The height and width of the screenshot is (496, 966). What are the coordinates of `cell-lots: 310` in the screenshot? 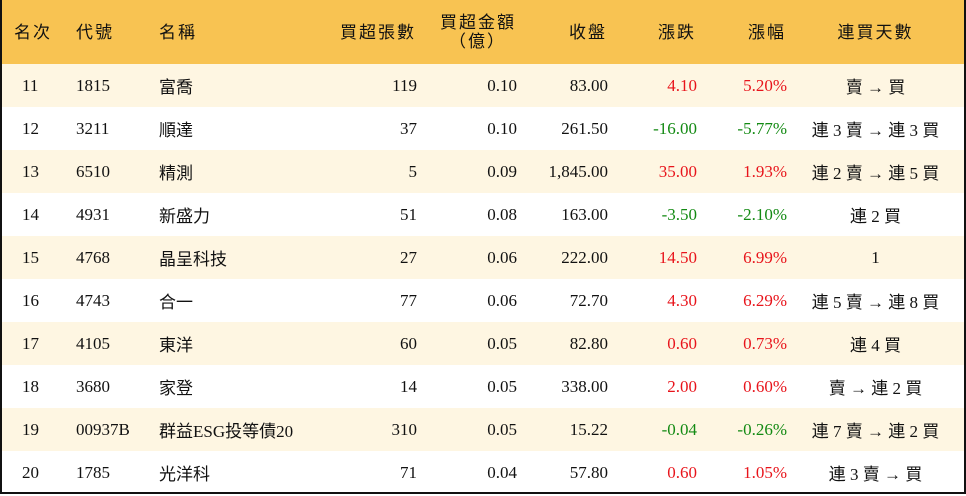 It's located at (404, 429).